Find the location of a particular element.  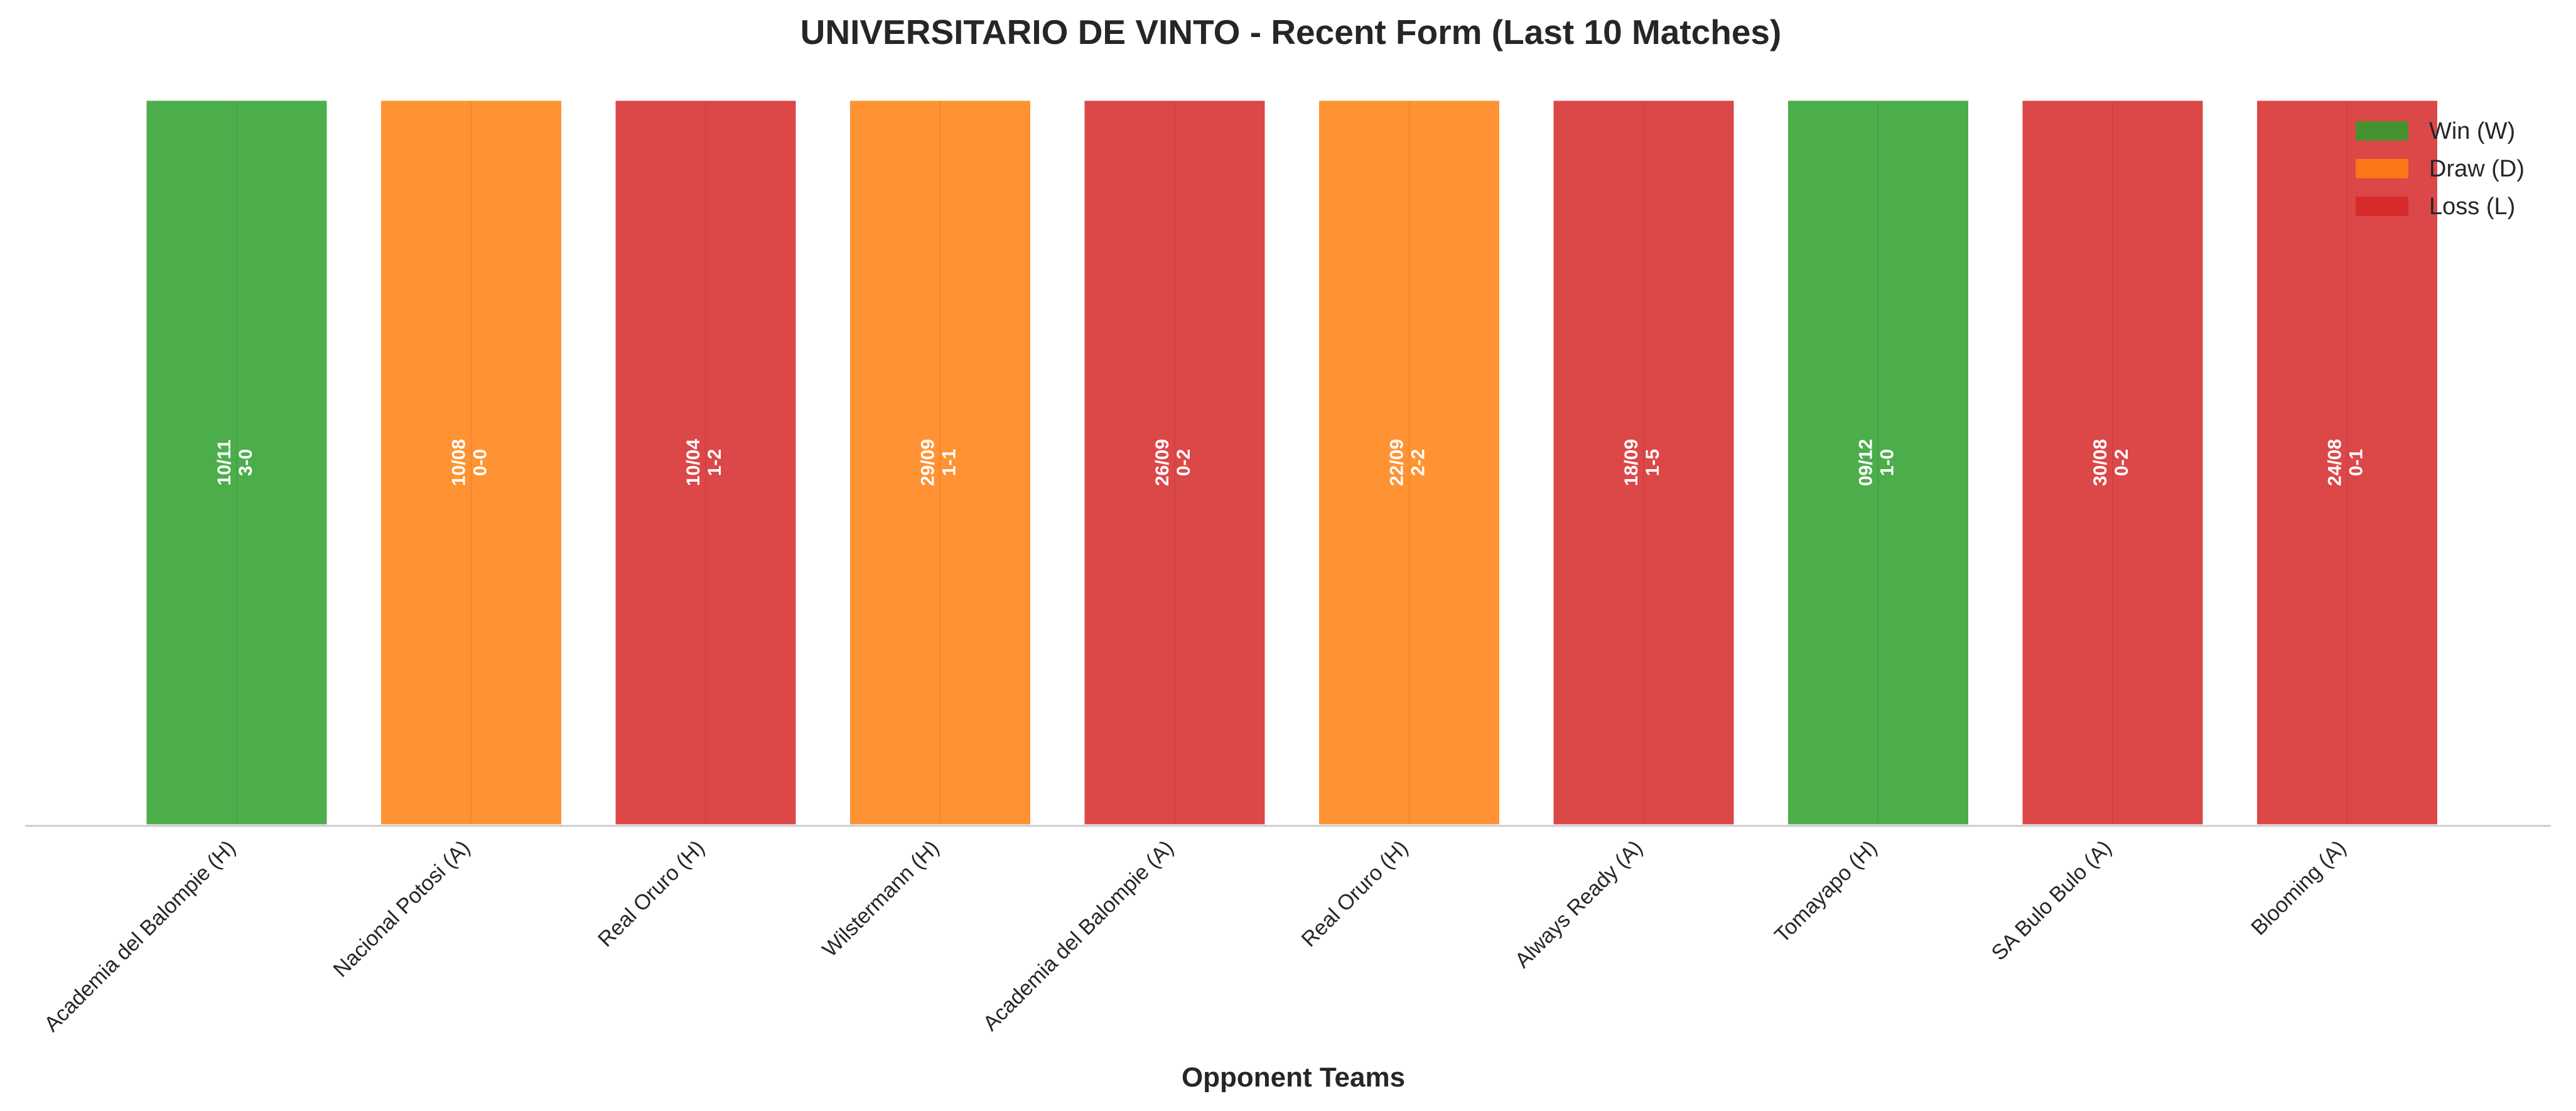

match-score-label: 2-2 is located at coordinates (1418, 463).